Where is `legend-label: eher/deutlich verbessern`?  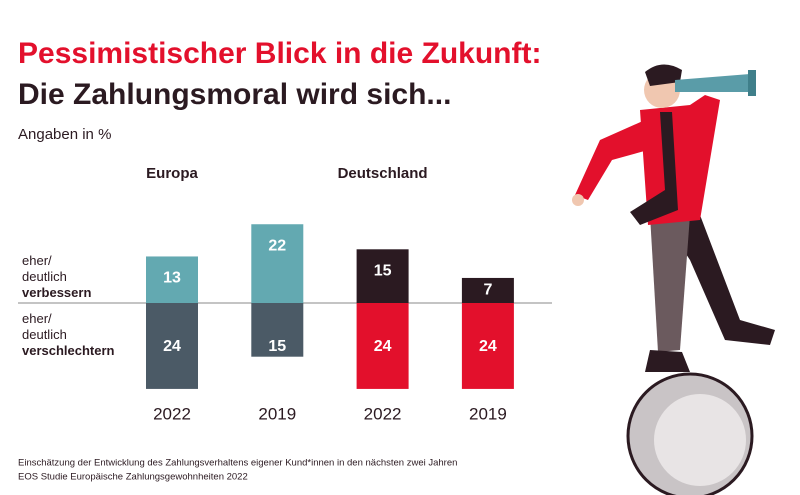 legend-label: eher/deutlich verbessern is located at coordinates (56, 276).